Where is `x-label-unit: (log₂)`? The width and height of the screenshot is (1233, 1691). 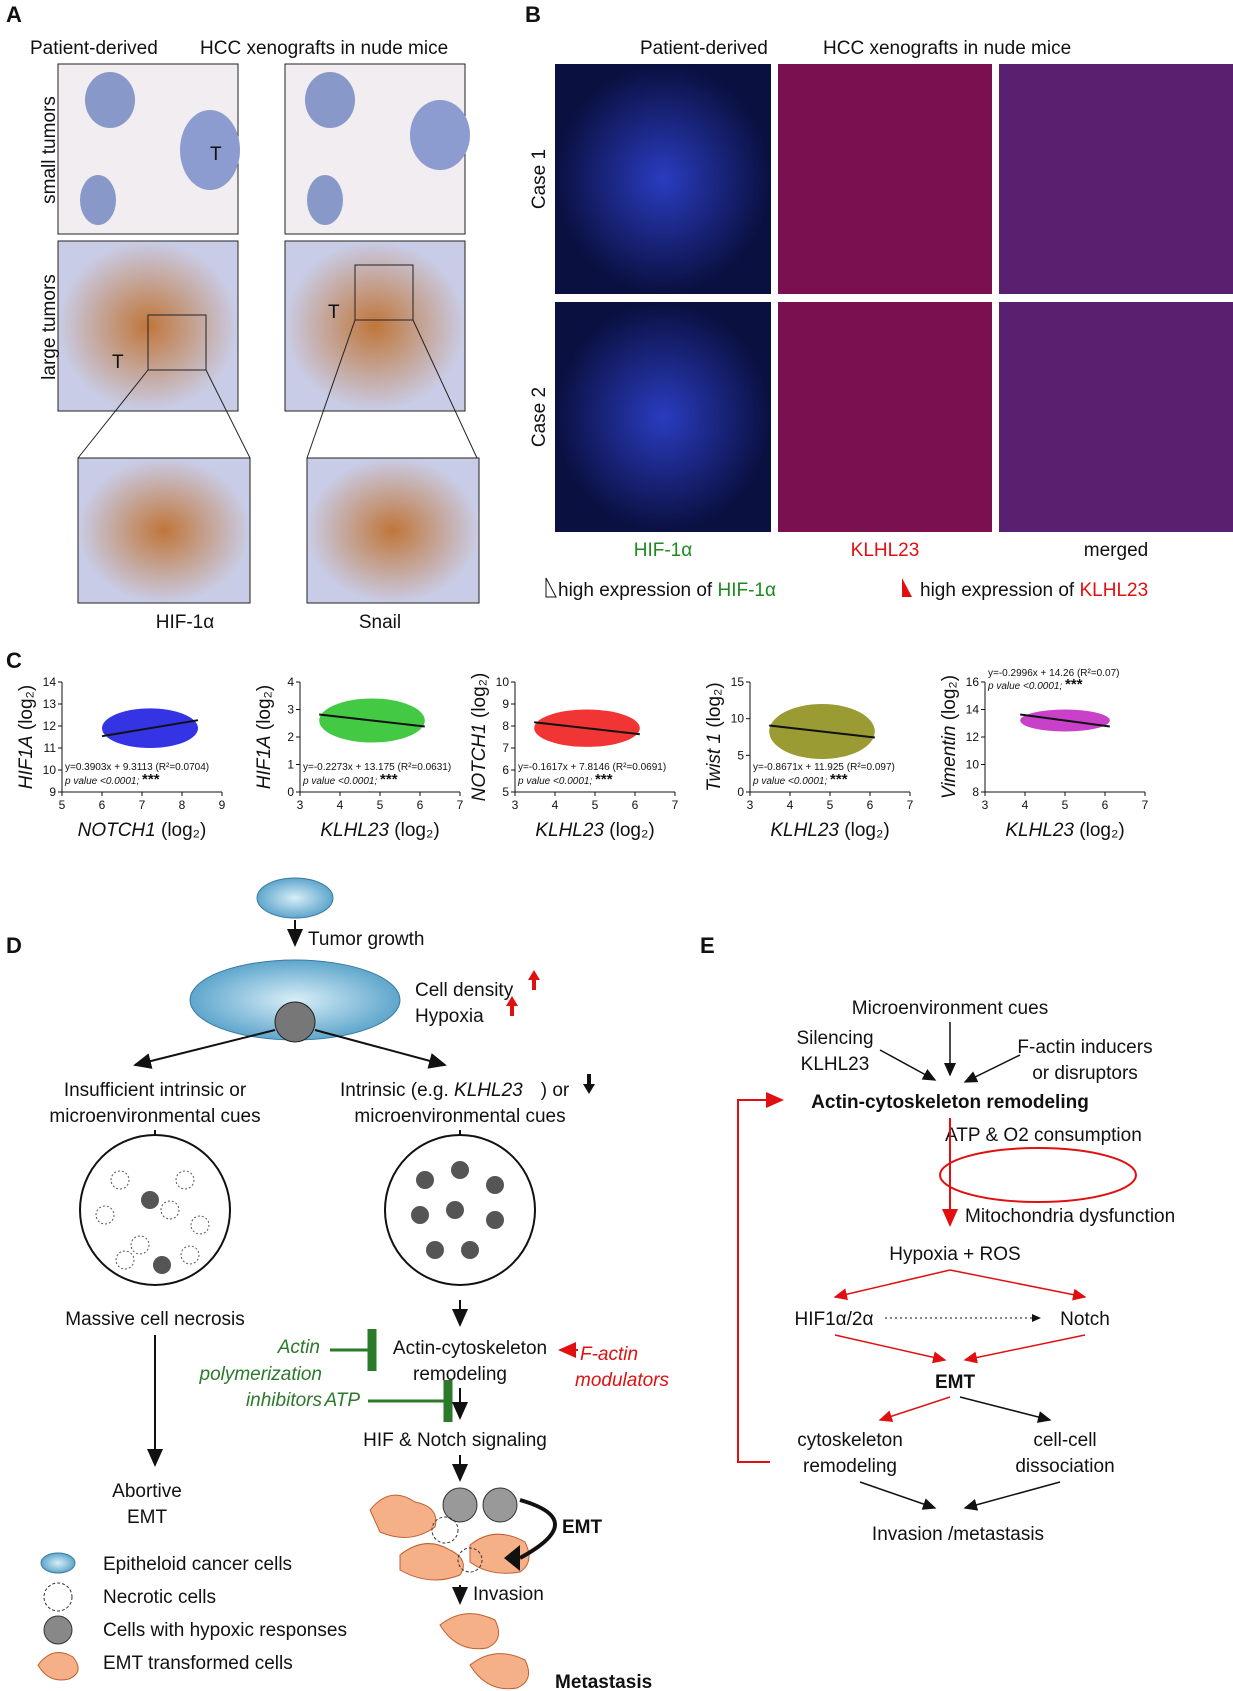
x-label-unit: (log₂) is located at coordinates (864, 830).